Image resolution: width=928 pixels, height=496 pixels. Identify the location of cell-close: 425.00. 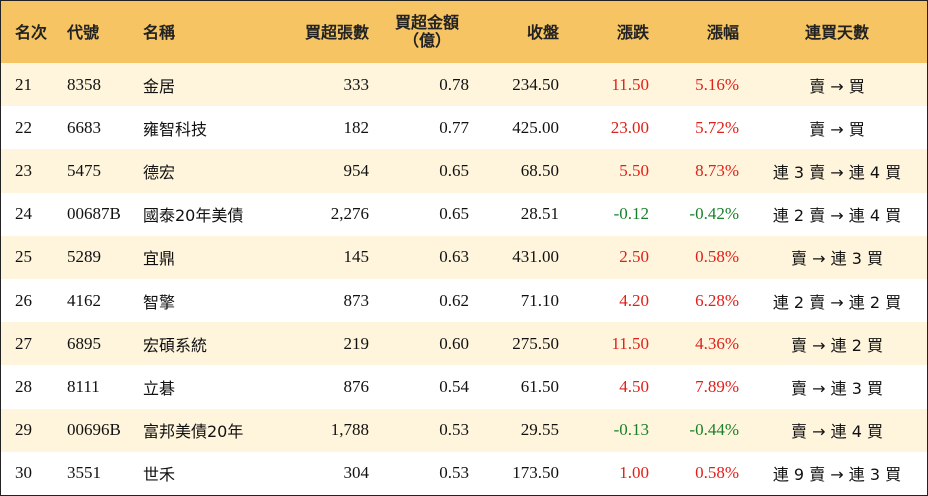
(535, 127).